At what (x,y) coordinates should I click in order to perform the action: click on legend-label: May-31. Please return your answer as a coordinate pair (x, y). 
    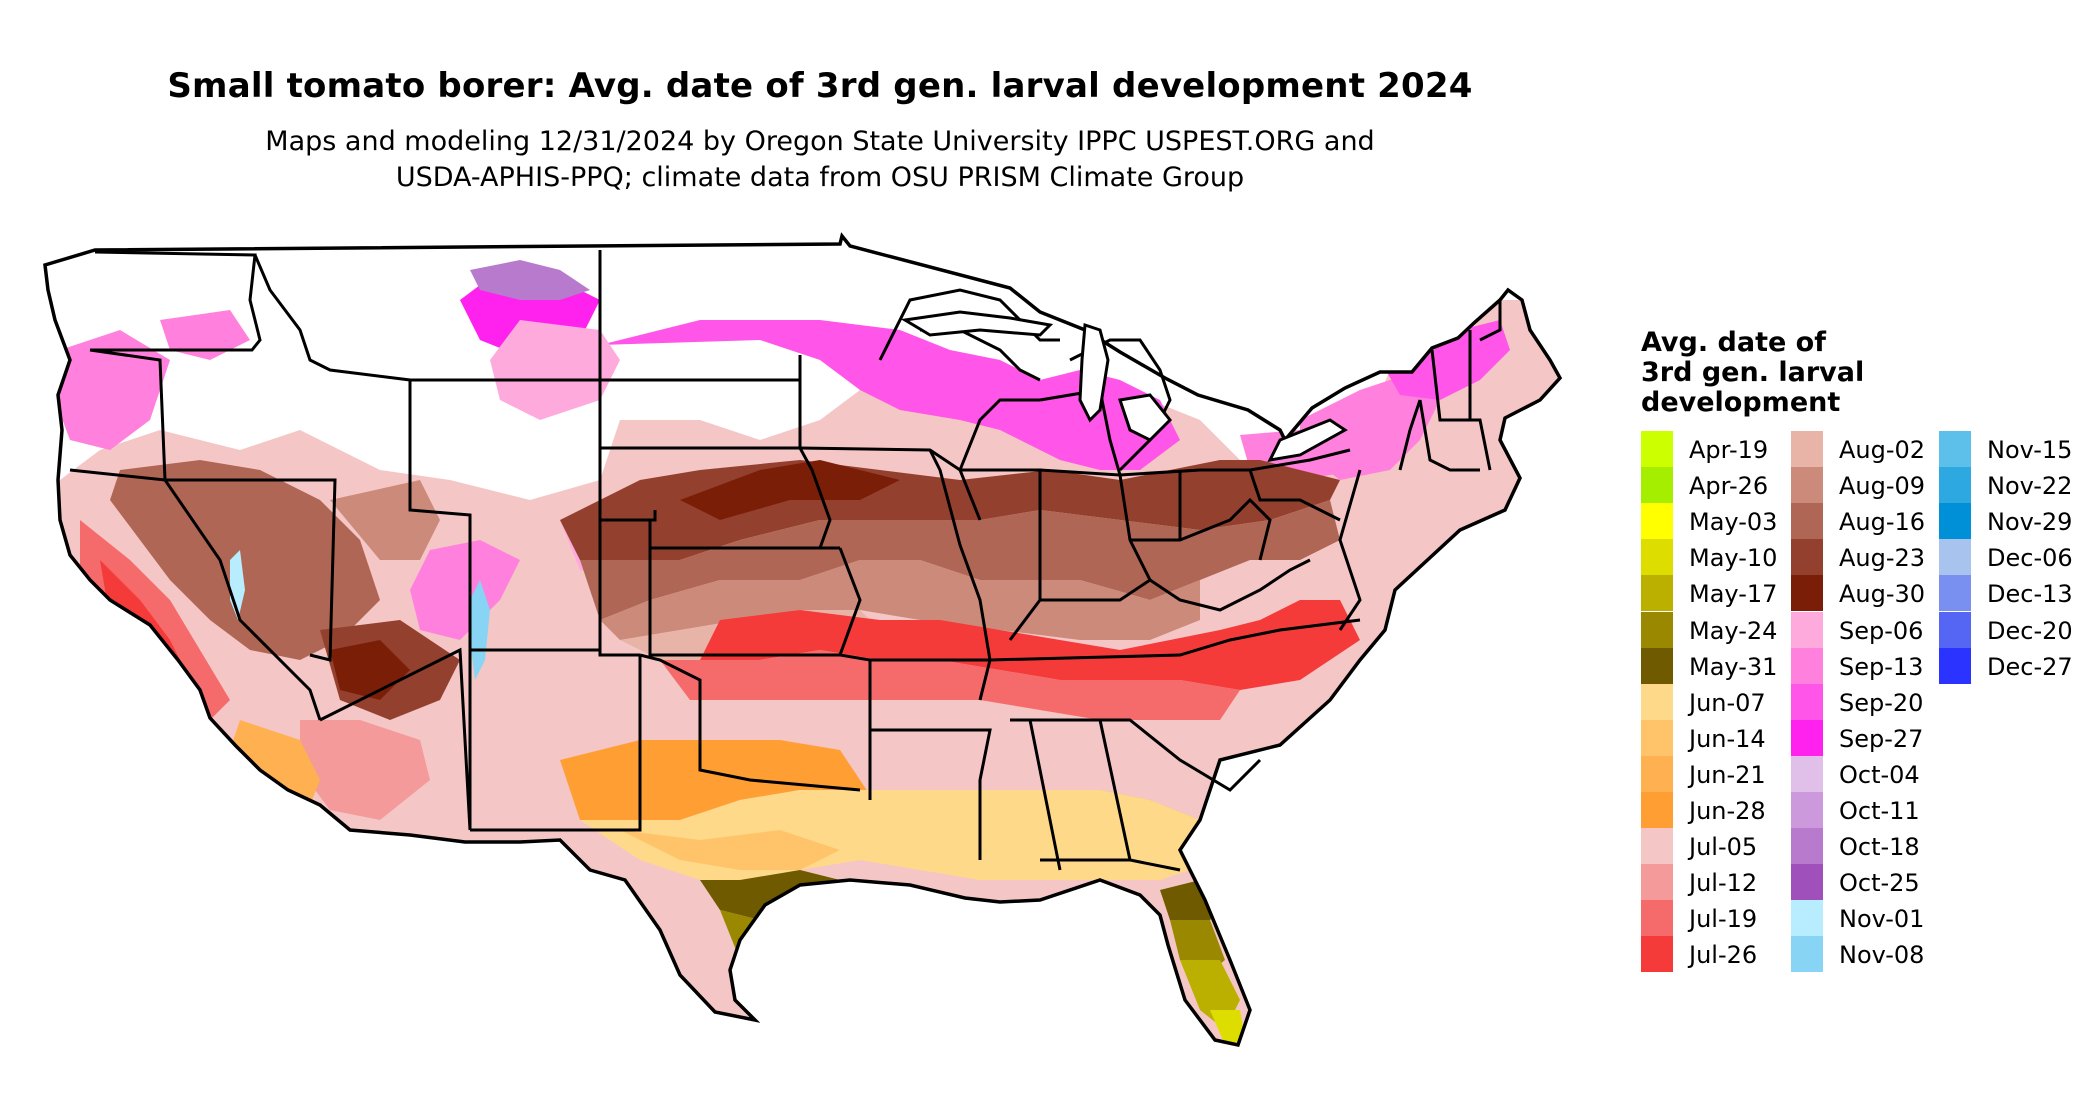
    Looking at the image, I should click on (1733, 666).